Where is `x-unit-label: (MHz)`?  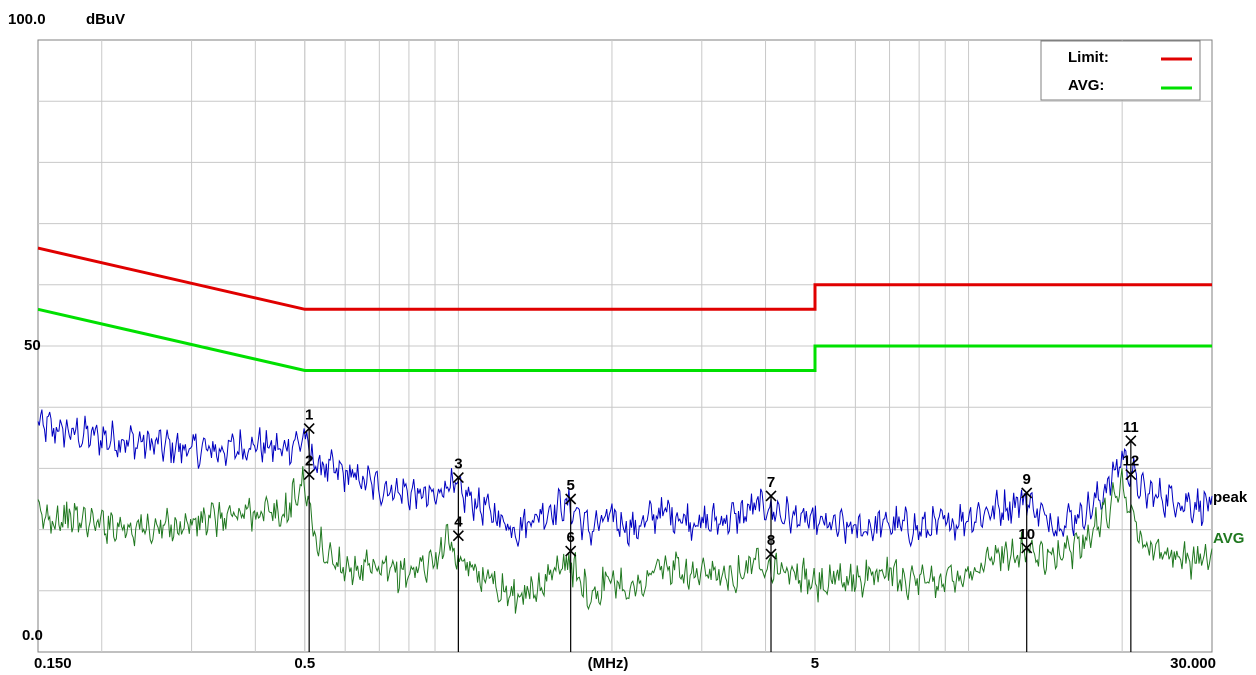 x-unit-label: (MHz) is located at coordinates (608, 663).